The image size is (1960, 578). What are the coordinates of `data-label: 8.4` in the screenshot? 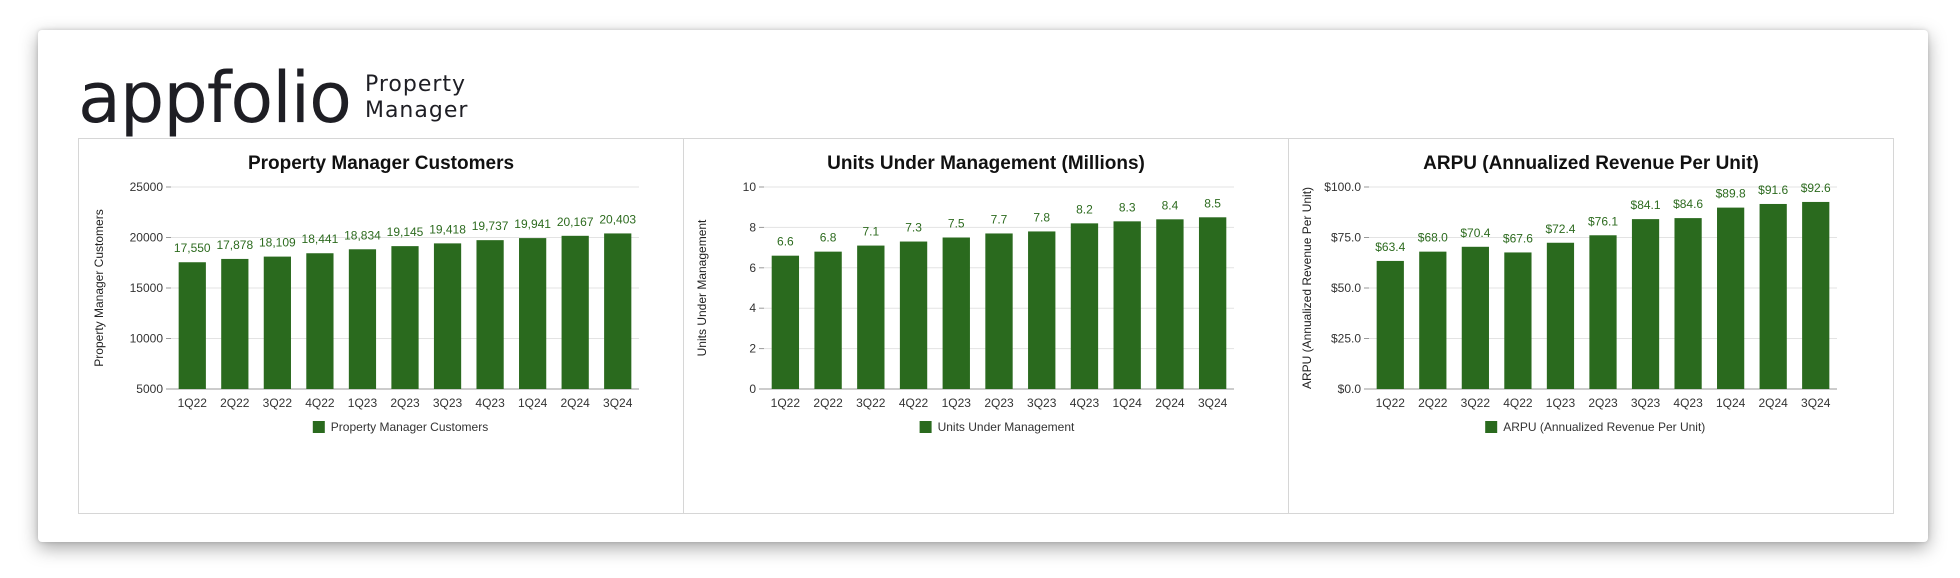 It's located at (1170, 205).